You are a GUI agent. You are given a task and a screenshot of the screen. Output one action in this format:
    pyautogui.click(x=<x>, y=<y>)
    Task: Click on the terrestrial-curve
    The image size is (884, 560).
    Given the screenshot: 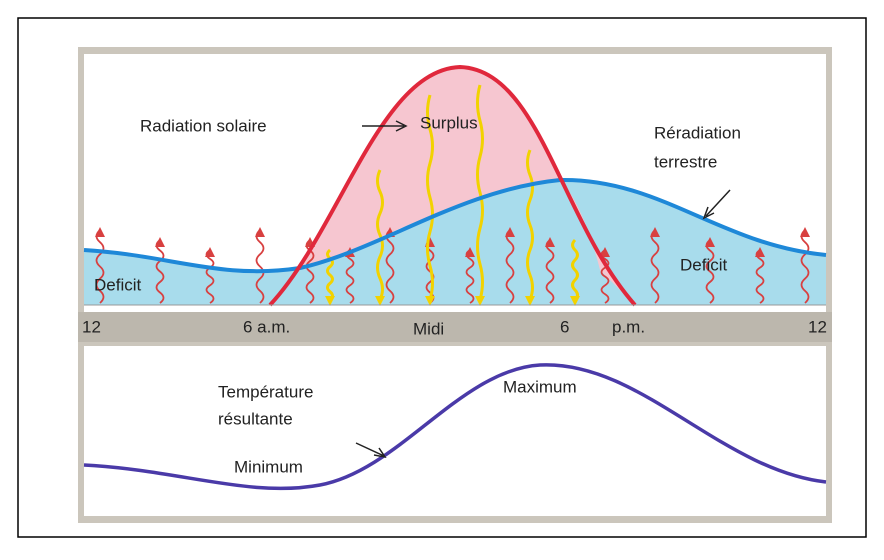 What is the action you would take?
    pyautogui.click(x=455, y=225)
    